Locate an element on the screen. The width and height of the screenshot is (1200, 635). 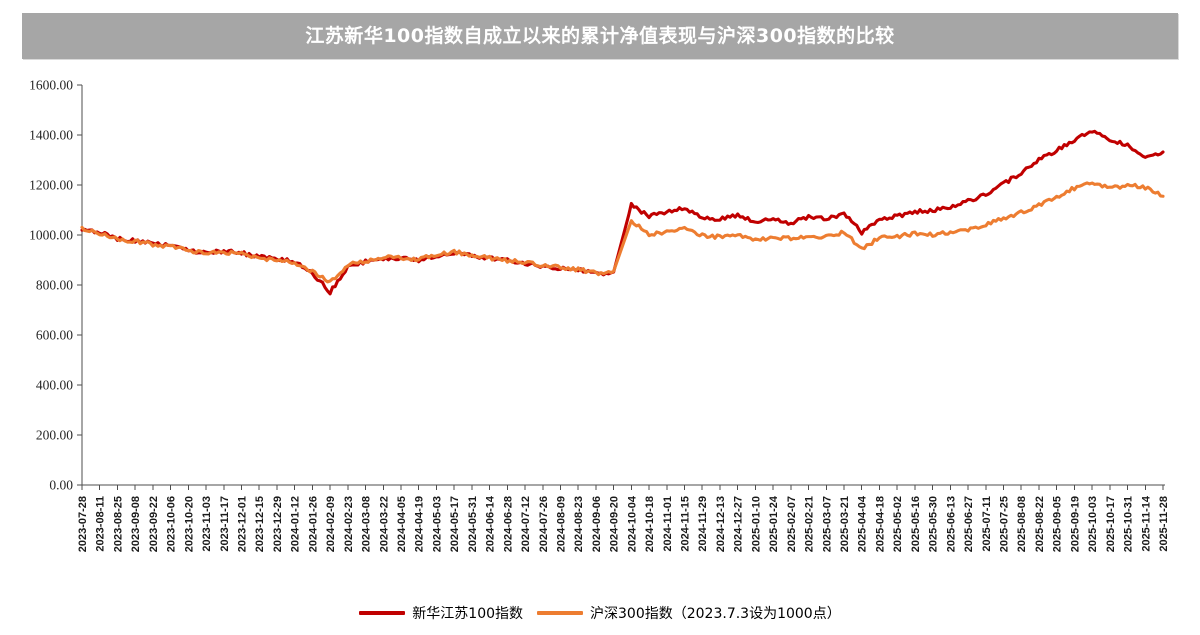
y-axis-tick-label: 0.00 is located at coordinates (61, 485).